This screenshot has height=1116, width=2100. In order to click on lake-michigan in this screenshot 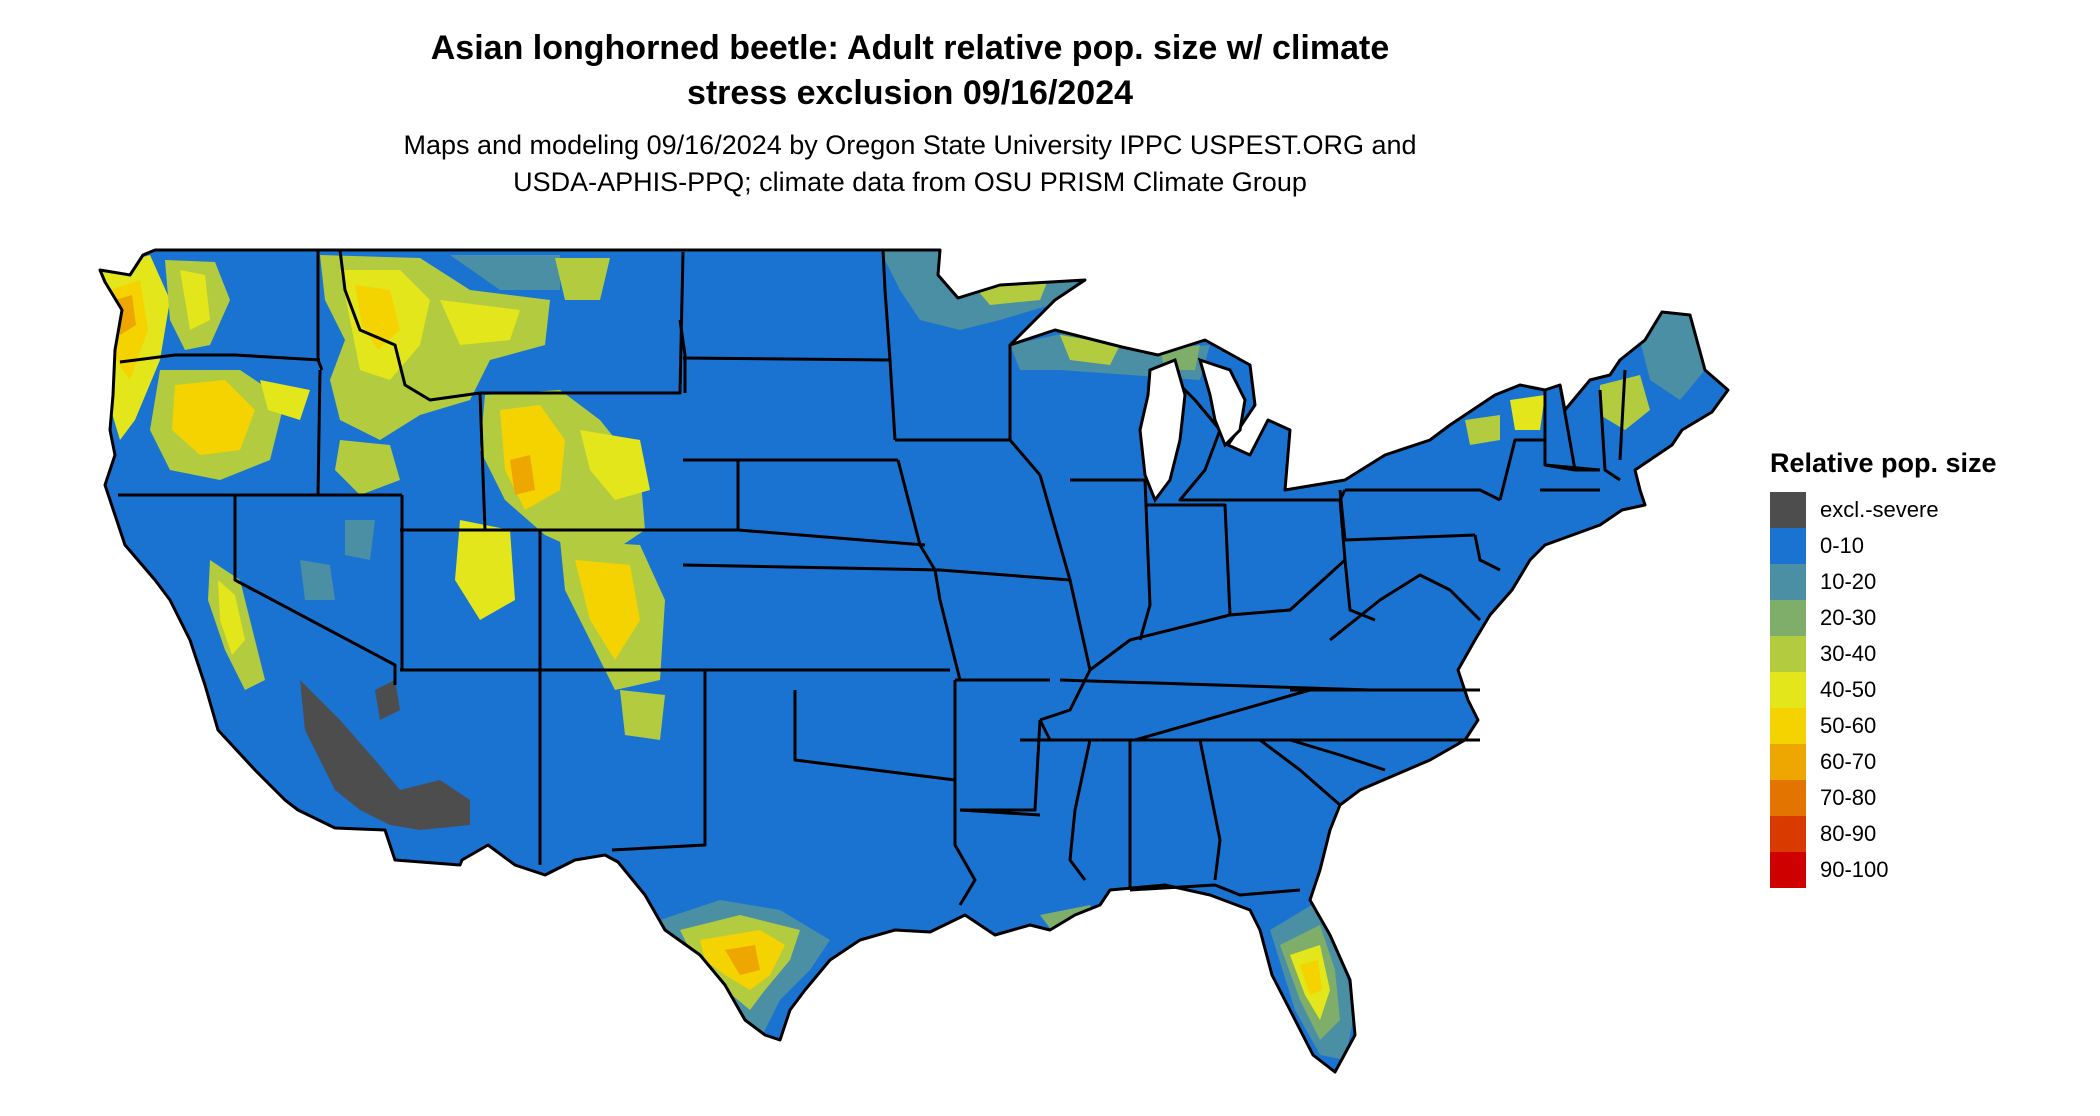, I will do `click(1162, 430)`.